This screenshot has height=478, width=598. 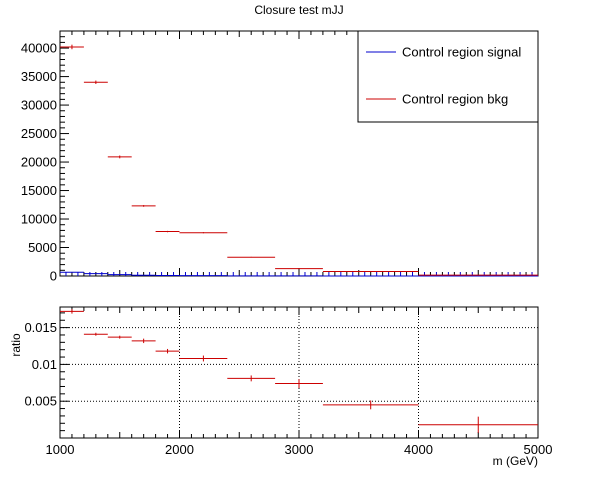 What do you see at coordinates (461, 52) in the screenshot?
I see `legend-label-signal: Control region signal` at bounding box center [461, 52].